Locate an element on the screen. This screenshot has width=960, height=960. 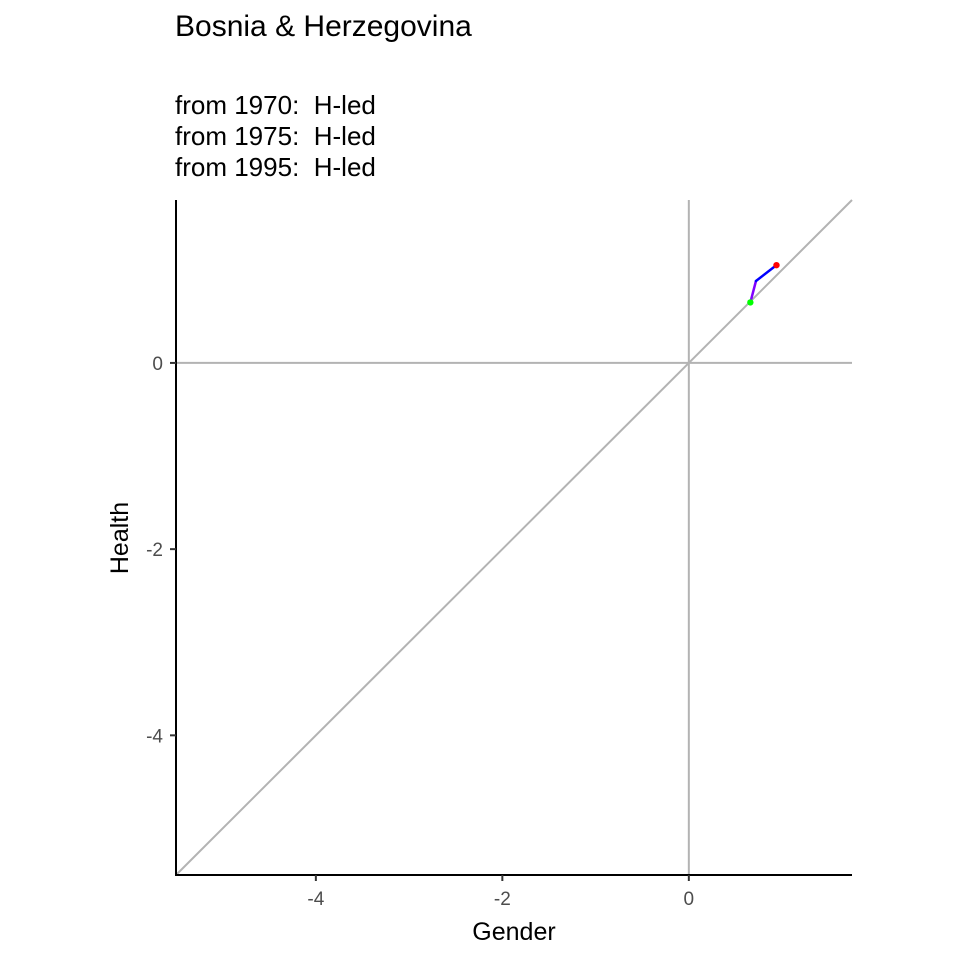
y-tick-label: -2 is located at coordinates (154, 550).